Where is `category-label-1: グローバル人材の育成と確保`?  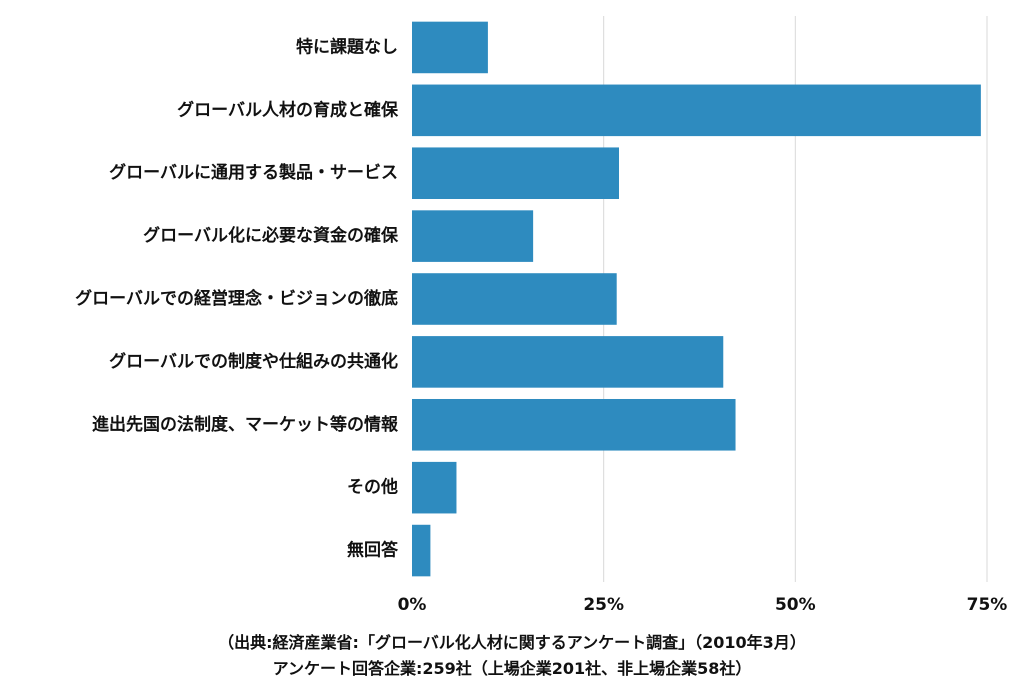
category-label-1: グローバル人材の育成と確保 is located at coordinates (288, 109).